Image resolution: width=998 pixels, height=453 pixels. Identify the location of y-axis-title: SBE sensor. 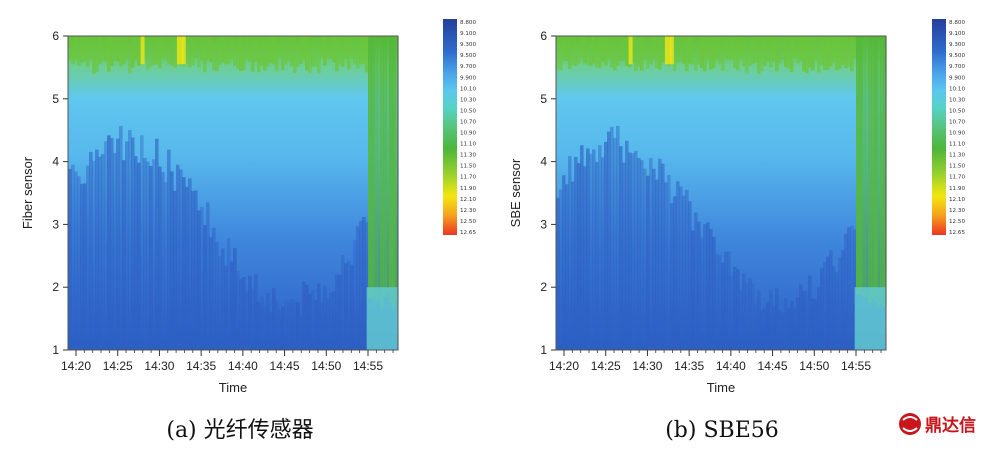
(515, 192).